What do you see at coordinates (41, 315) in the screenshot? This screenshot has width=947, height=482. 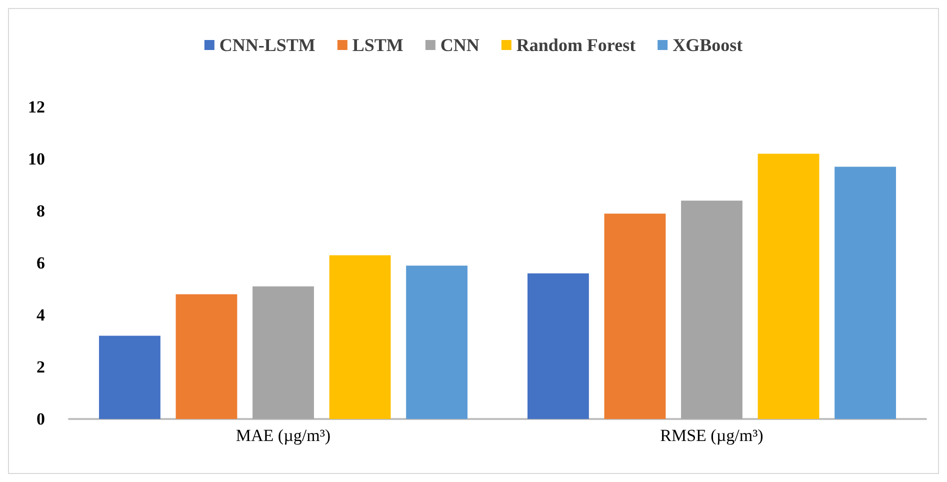 I see `y-tick-label: 4` at bounding box center [41, 315].